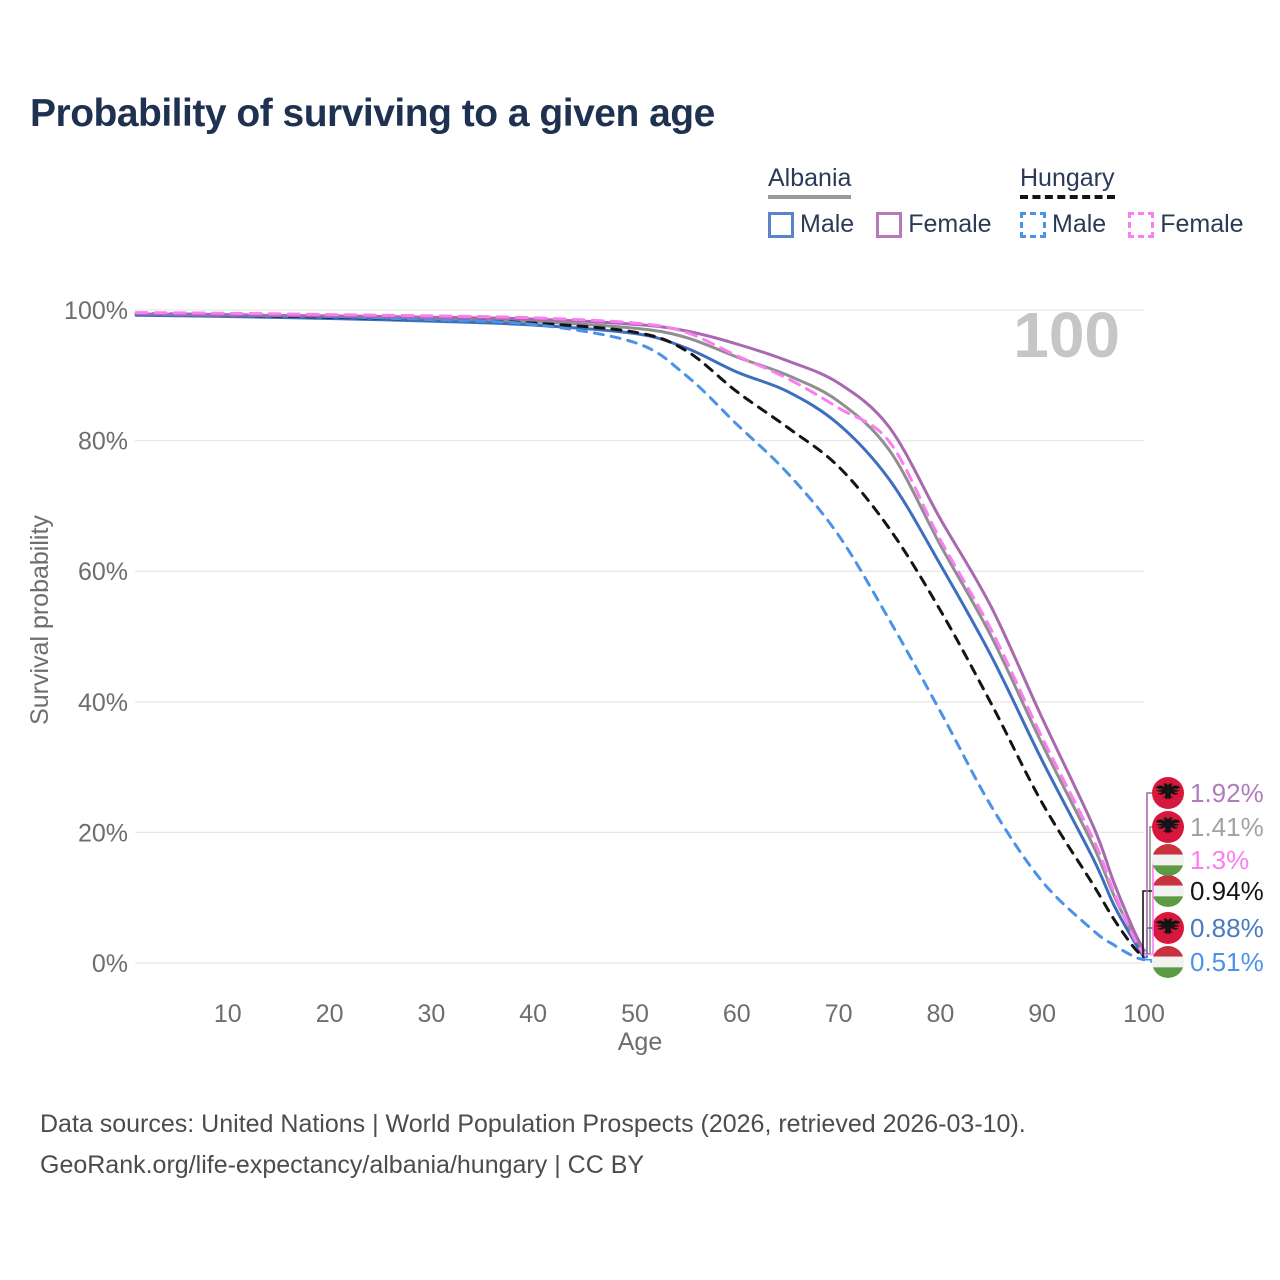 The image size is (1280, 1280). What do you see at coordinates (1033, 224) in the screenshot?
I see `legend-swatch-hungary-male` at bounding box center [1033, 224].